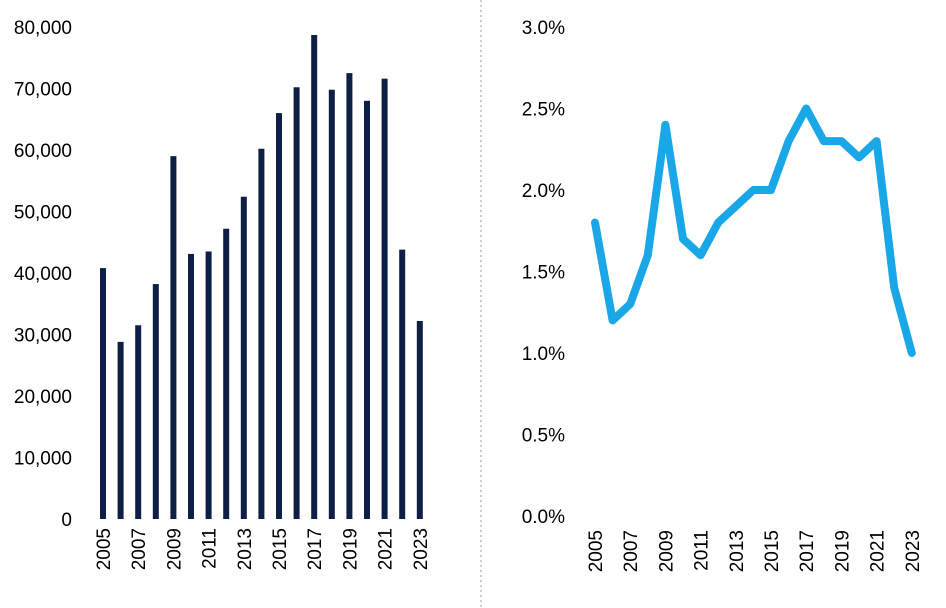 This screenshot has width=946, height=608. I want to click on bar-x-tick-label: 2007, so click(139, 549).